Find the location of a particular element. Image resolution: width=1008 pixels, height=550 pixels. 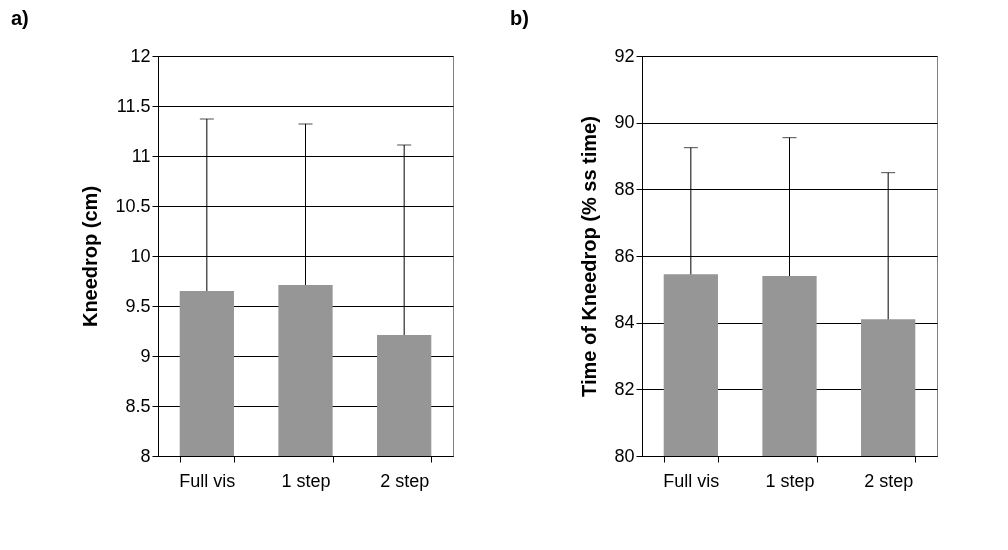

y-tick-label: 84 is located at coordinates (624, 322).